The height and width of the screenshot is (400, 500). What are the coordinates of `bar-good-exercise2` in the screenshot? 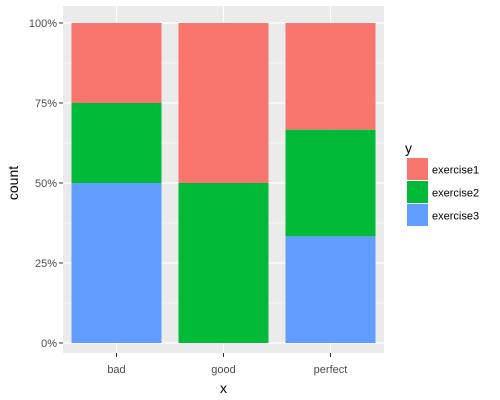 It's located at (223, 263).